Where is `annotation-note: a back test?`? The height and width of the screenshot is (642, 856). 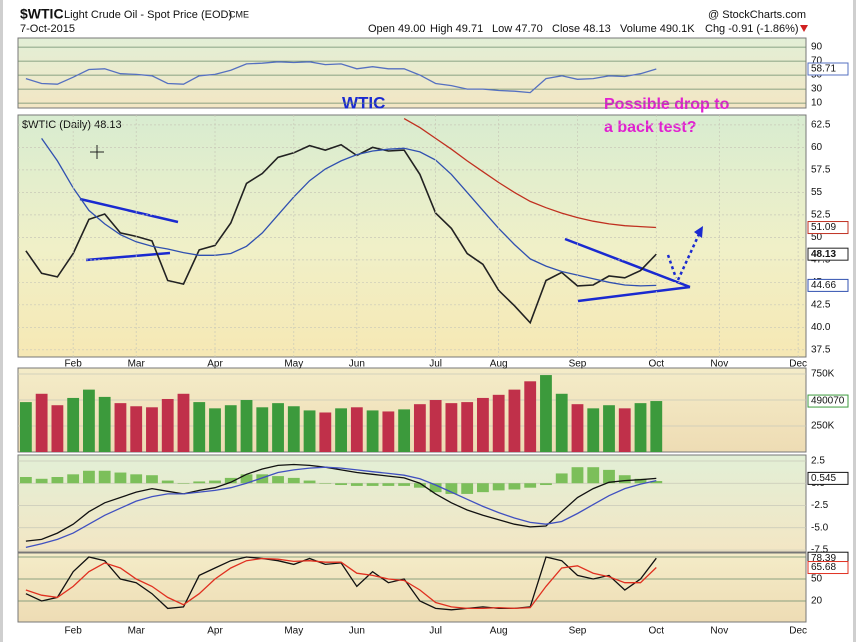
annotation-note: a back test? is located at coordinates (650, 127).